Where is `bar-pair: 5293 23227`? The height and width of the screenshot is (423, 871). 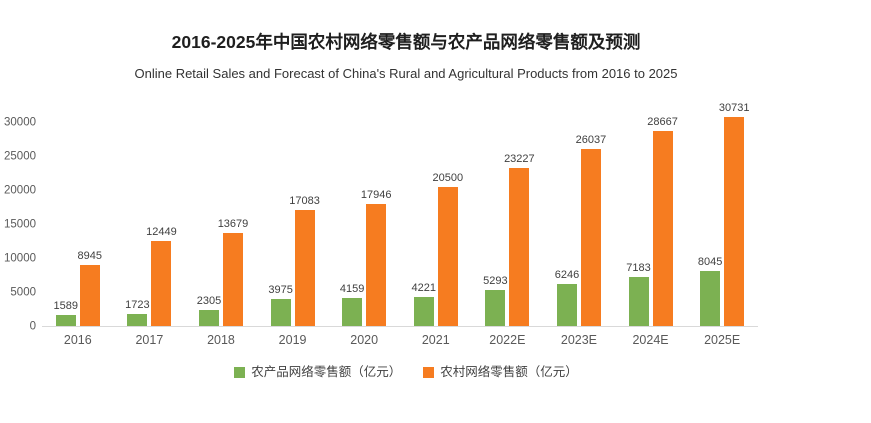
bar-pair: 5293 23227 is located at coordinates (509, 239).